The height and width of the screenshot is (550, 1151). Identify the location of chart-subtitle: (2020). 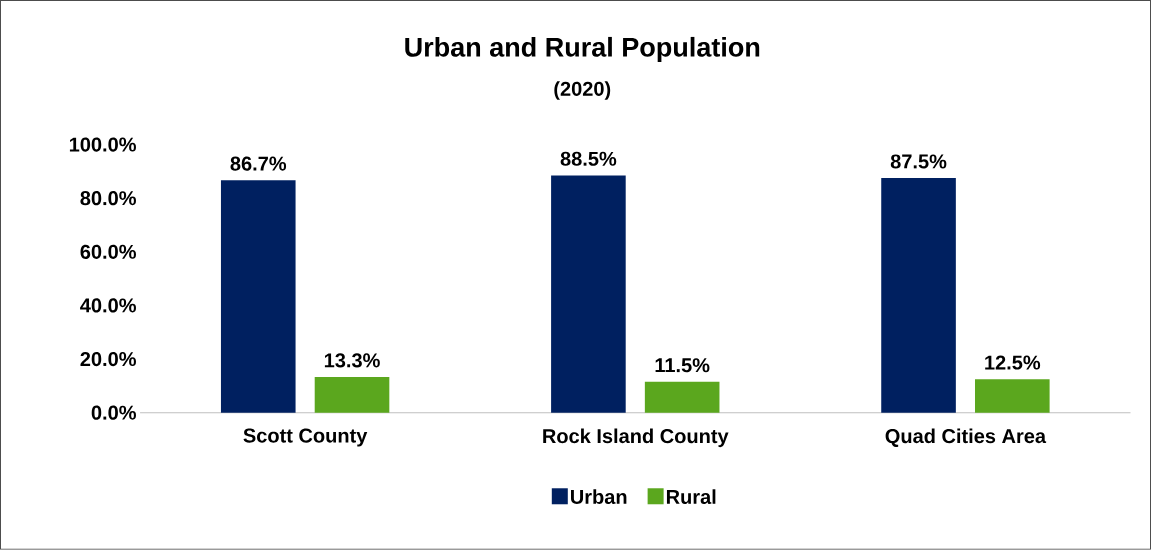
(582, 90).